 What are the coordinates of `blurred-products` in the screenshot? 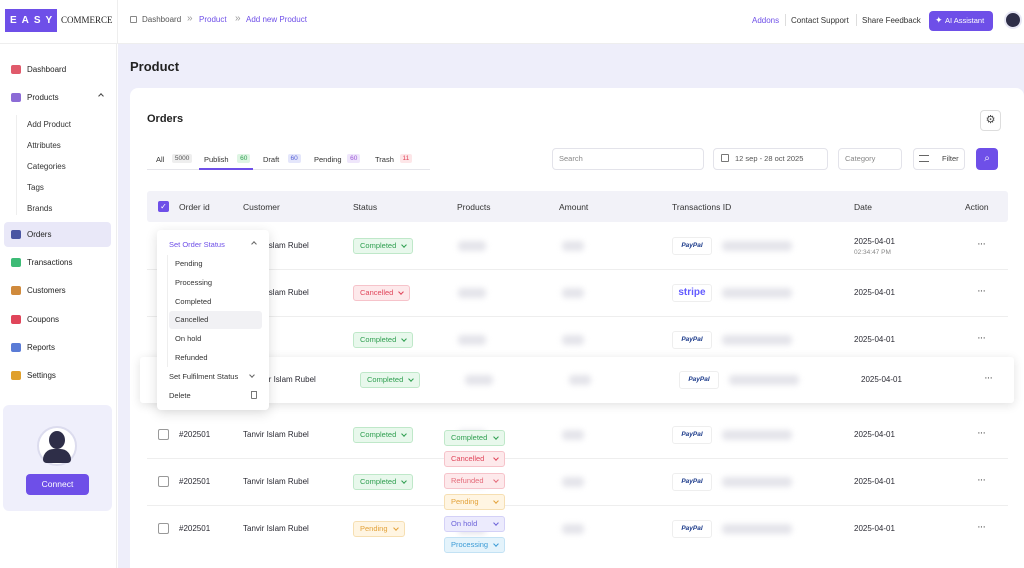 It's located at (472, 293).